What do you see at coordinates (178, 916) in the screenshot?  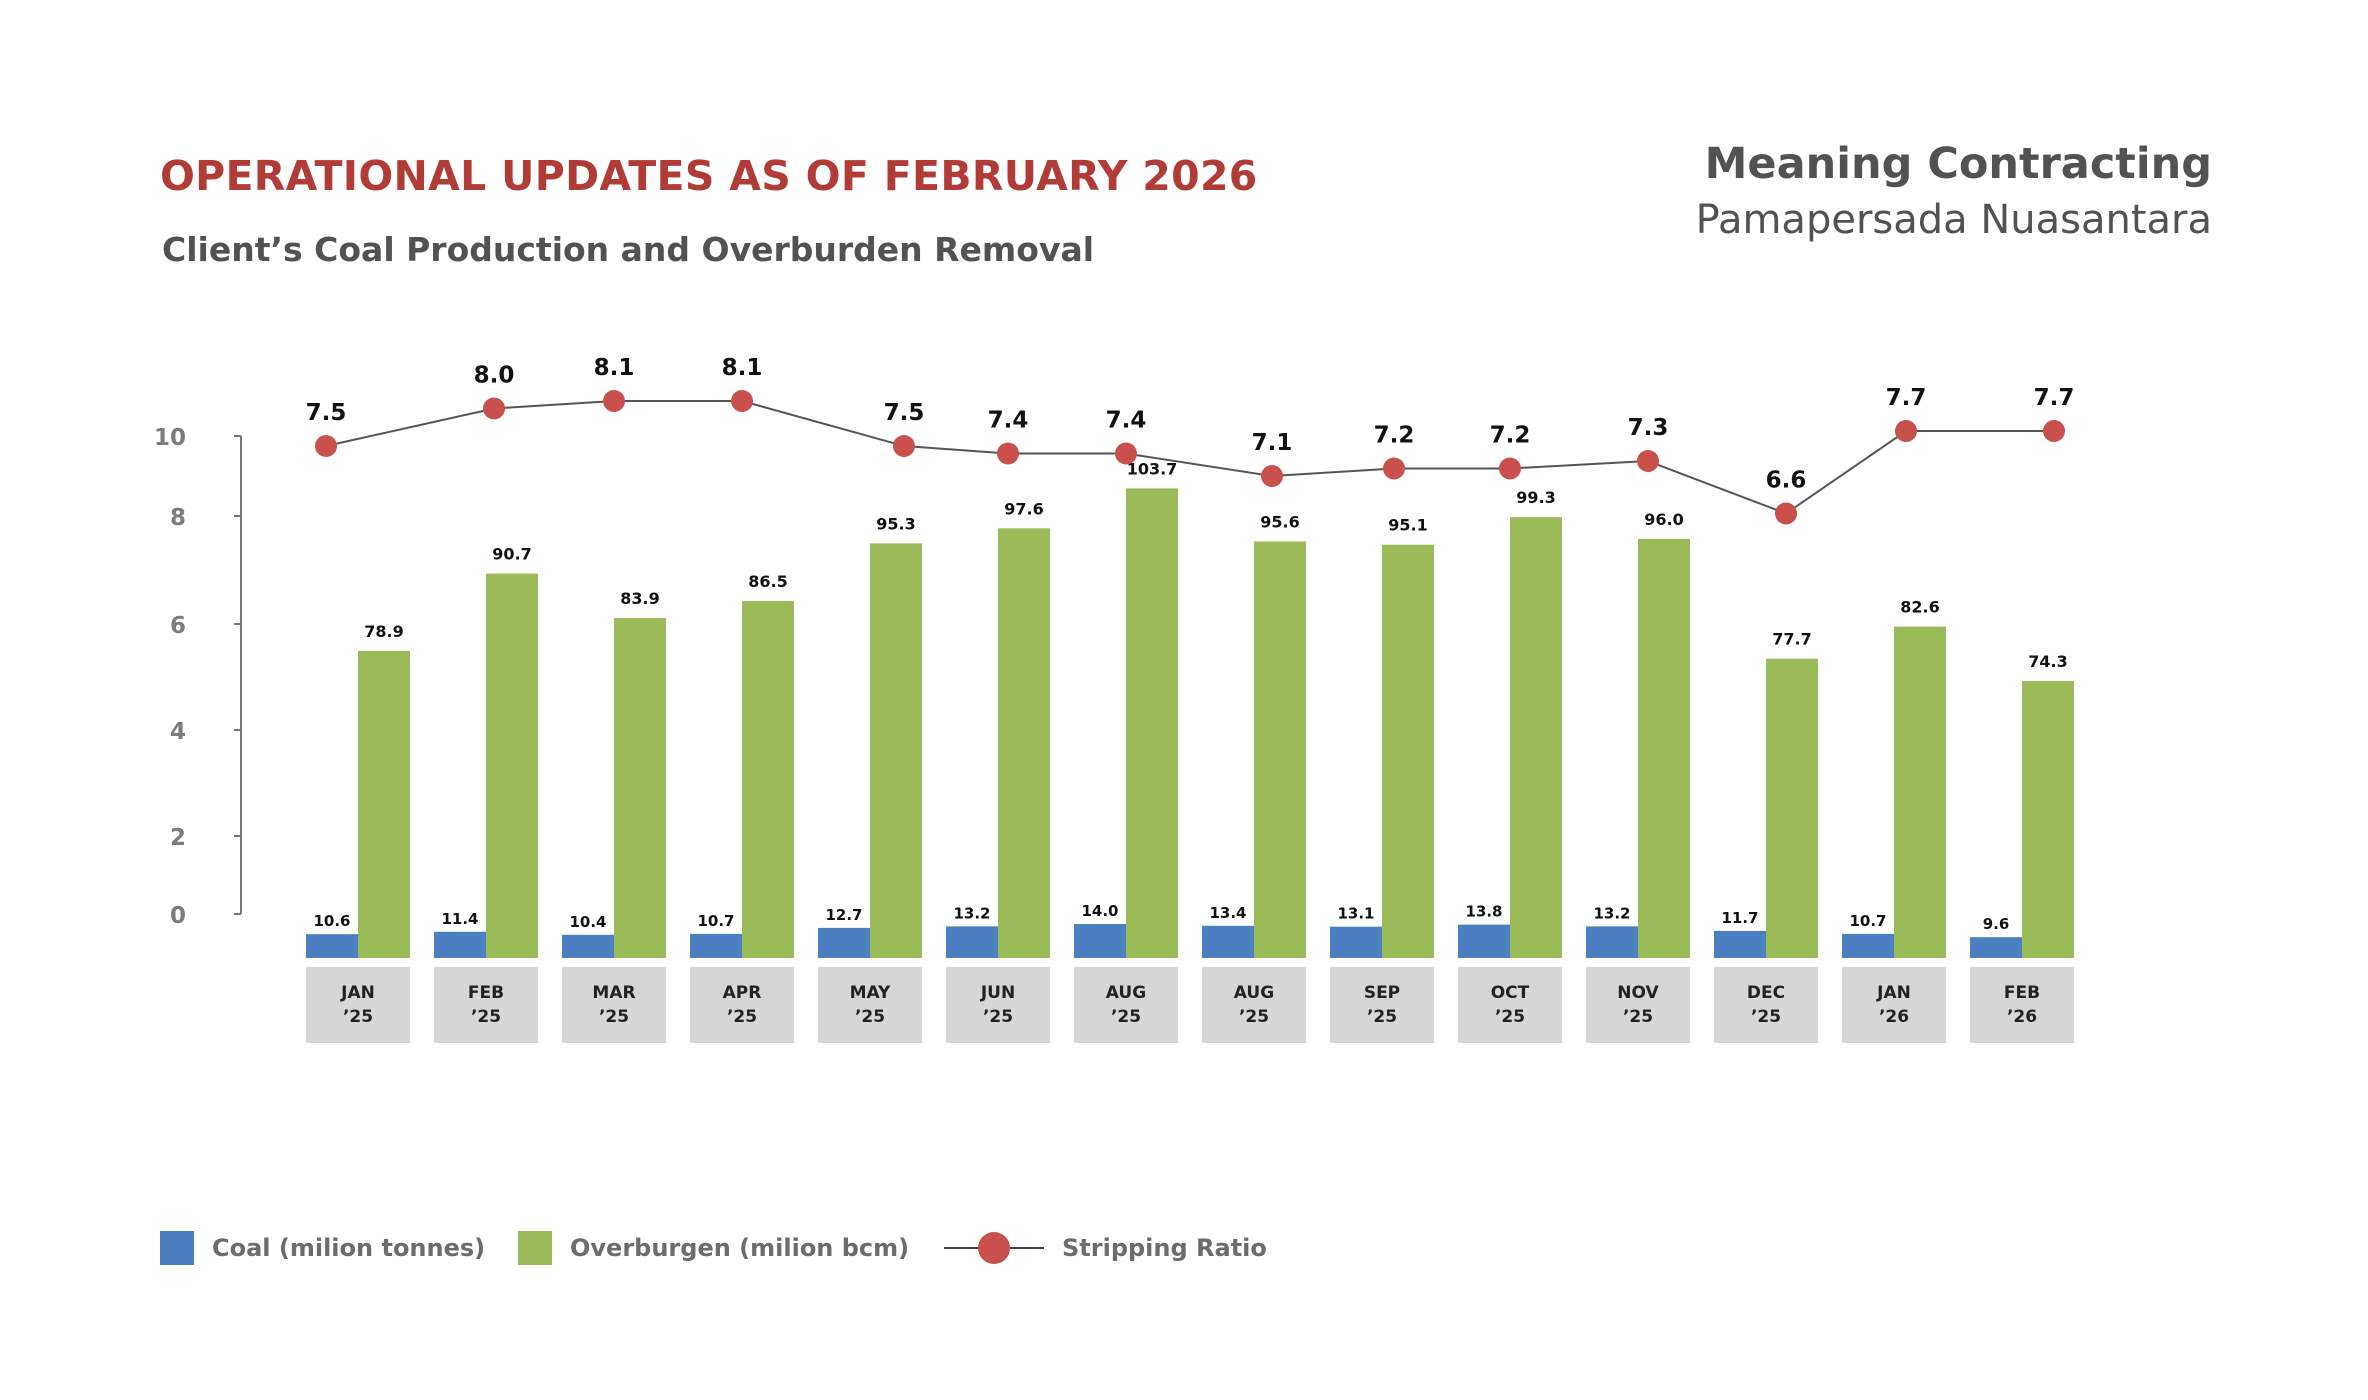 I see `y-axis-tick-label: 0` at bounding box center [178, 916].